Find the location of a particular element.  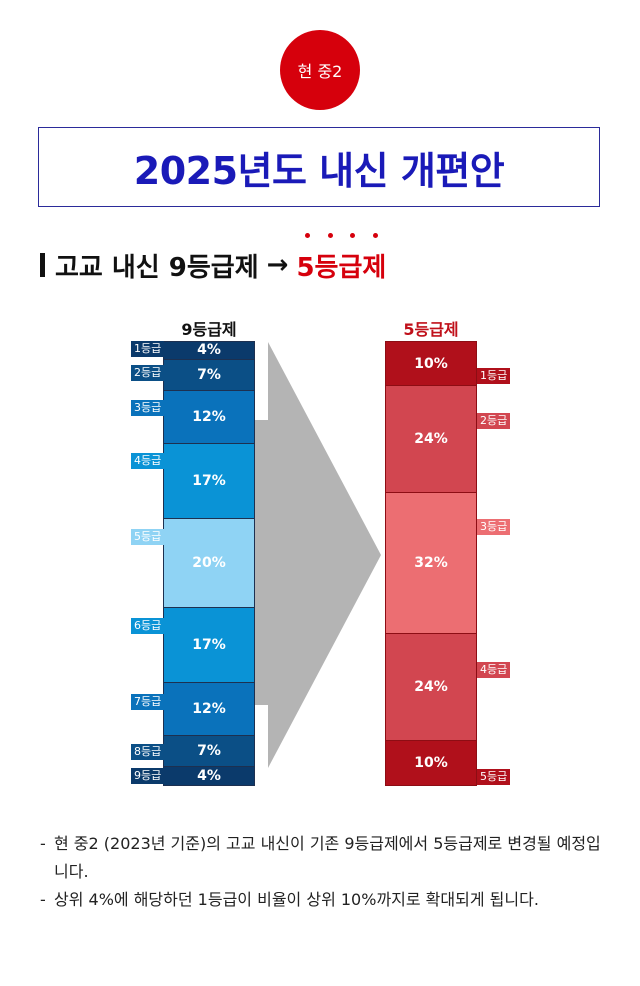

page-title: 2025년도 내신 개편안 is located at coordinates (319, 170).